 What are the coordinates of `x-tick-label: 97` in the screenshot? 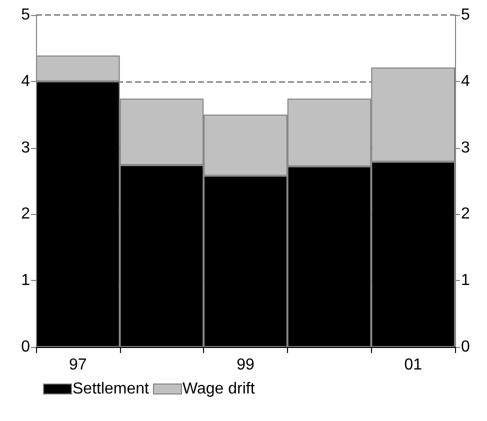 It's located at (78, 365).